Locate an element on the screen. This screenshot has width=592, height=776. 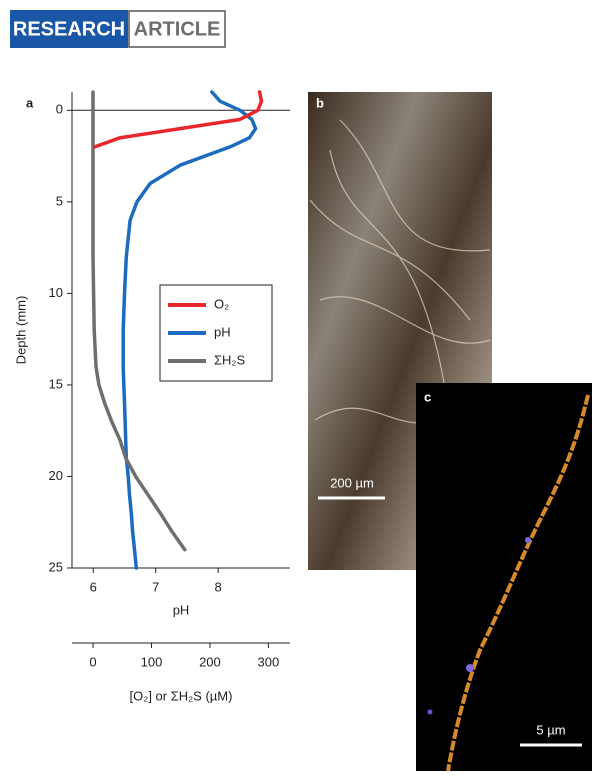
micrograph is located at coordinates (504, 577).